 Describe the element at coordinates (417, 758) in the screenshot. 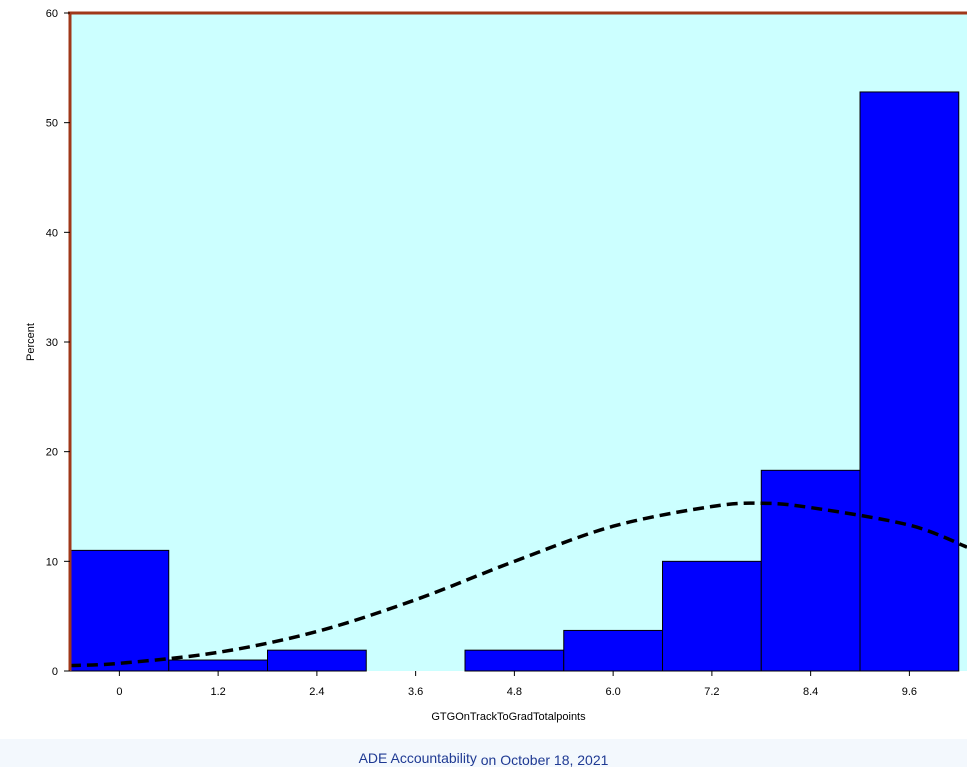

I see `footer-source: ADE Accountability` at that location.